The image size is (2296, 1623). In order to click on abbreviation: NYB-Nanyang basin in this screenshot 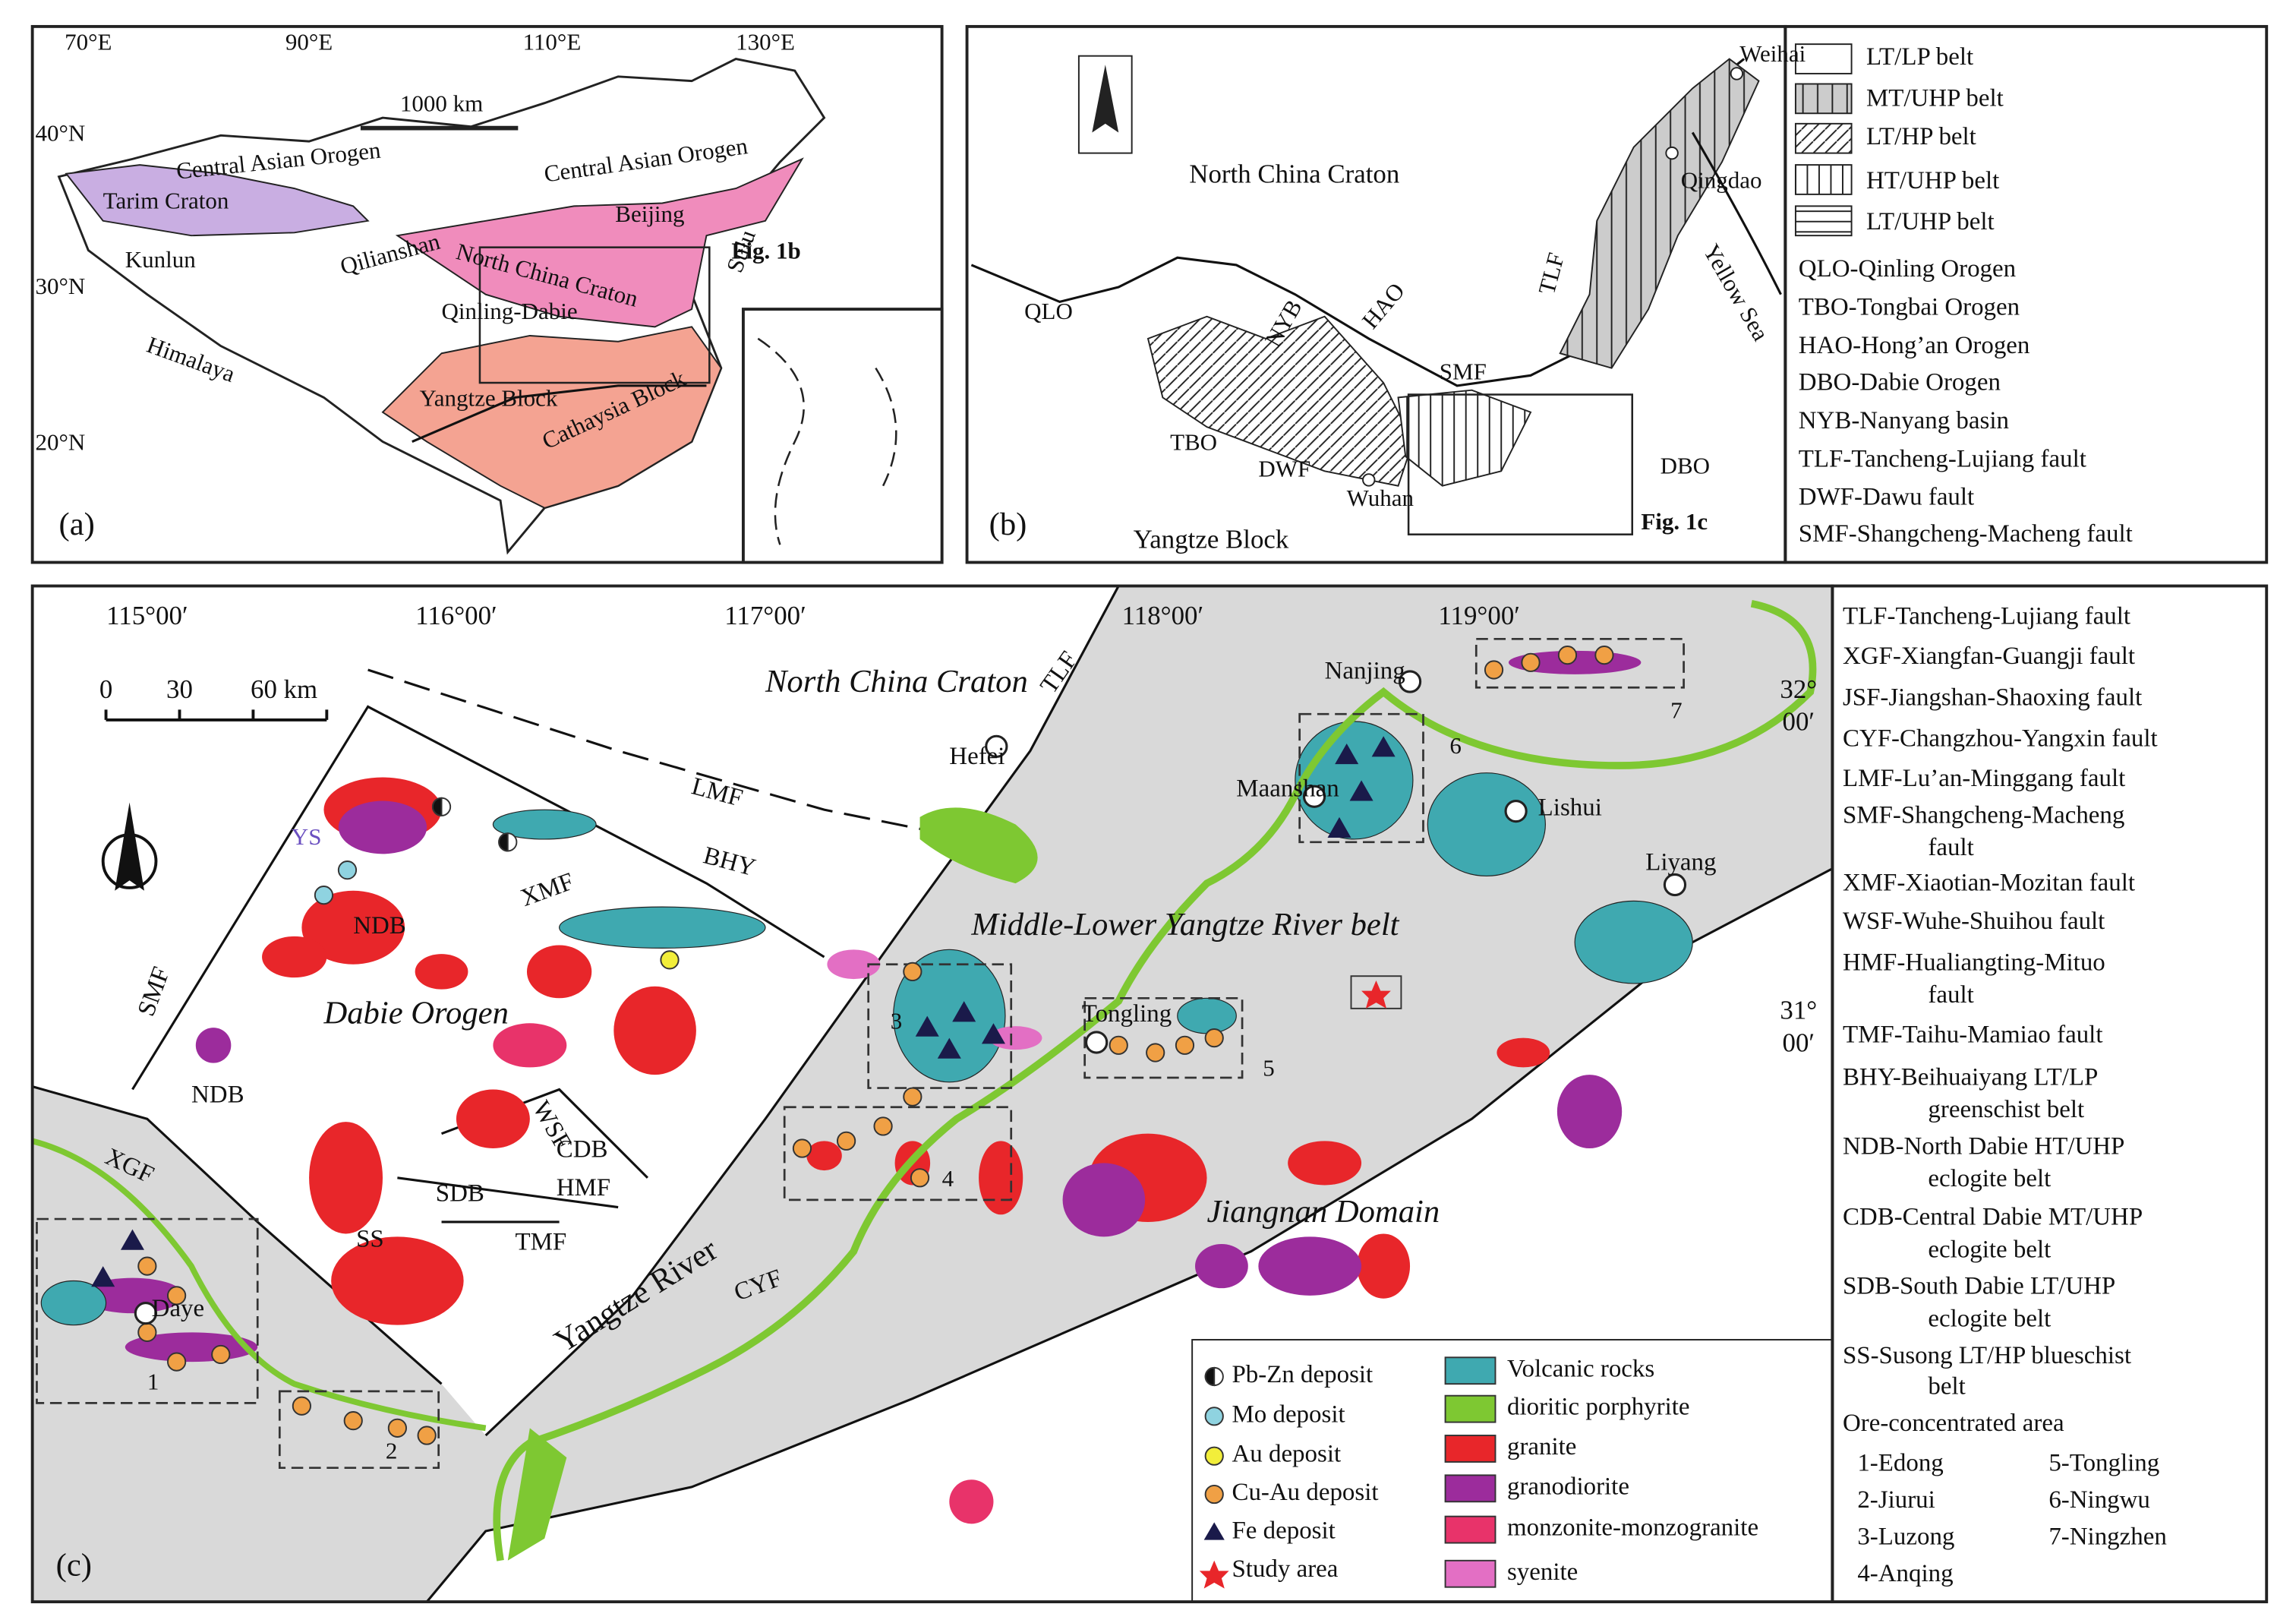, I will do `click(1904, 420)`.